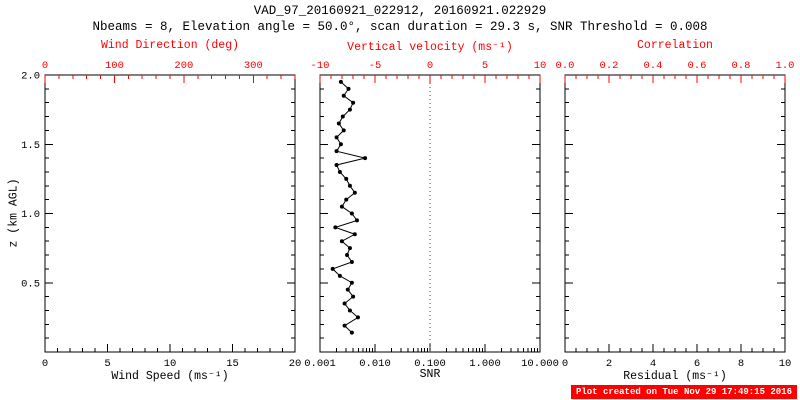  Describe the element at coordinates (375, 66) in the screenshot. I see `top-tick-label: -5` at that location.